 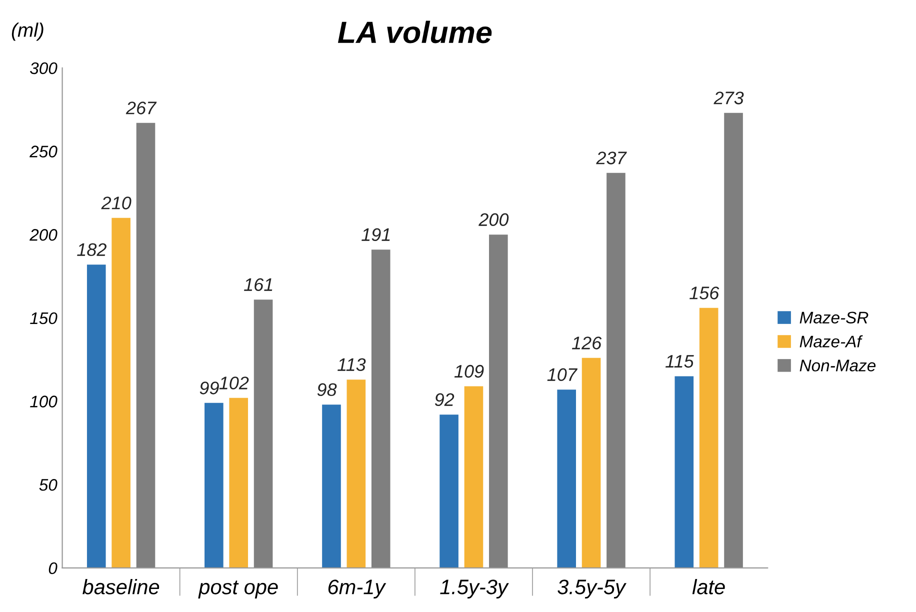 What do you see at coordinates (44, 402) in the screenshot?
I see `y-tick-label: 100` at bounding box center [44, 402].